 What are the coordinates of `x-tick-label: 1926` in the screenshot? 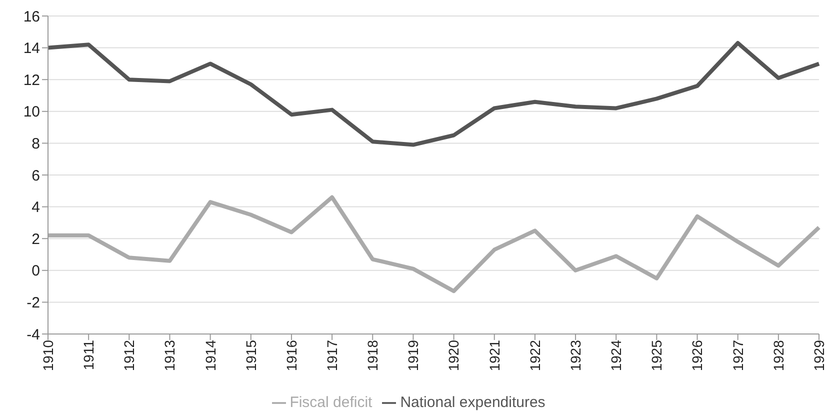 It's located at (697, 356).